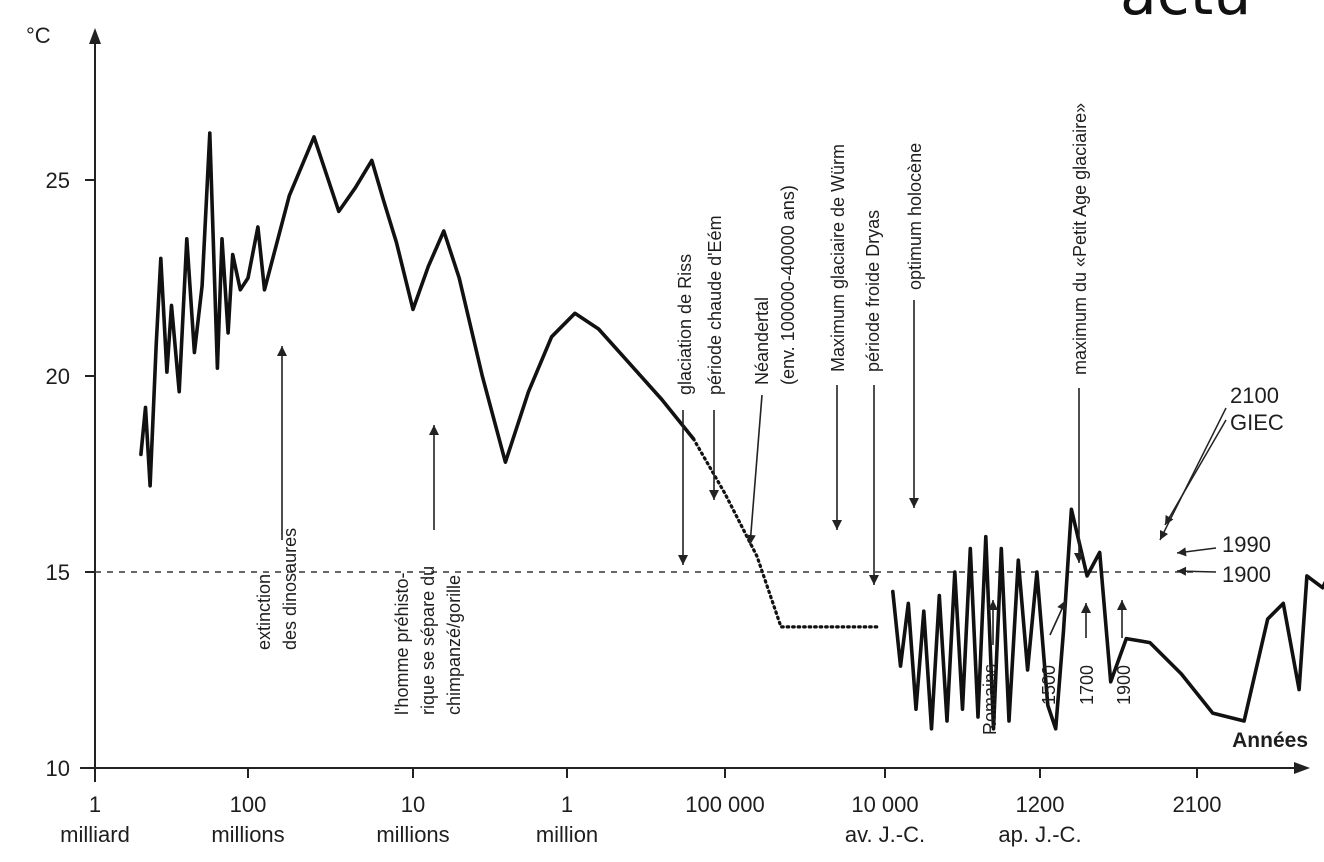  What do you see at coordinates (756, 470) in the screenshot?
I see `annotation-arrow-line` at bounding box center [756, 470].